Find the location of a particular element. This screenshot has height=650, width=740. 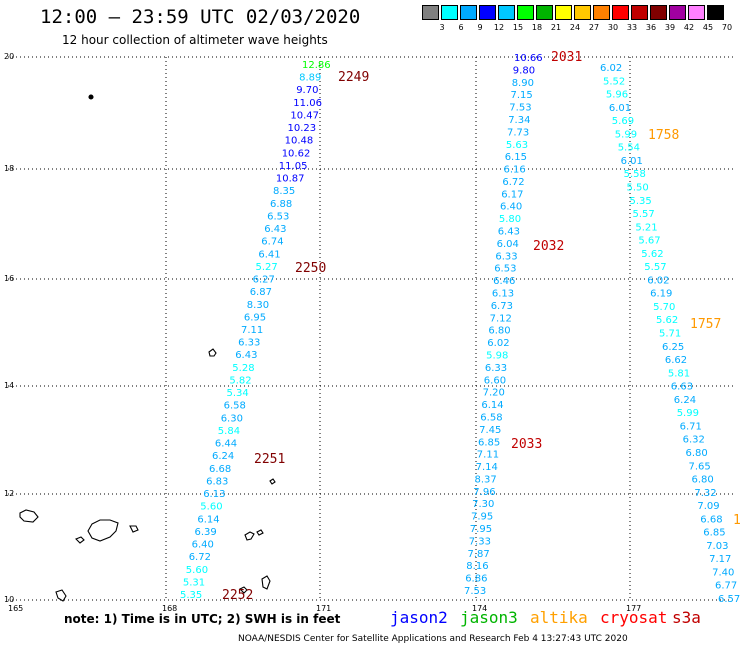

wave-height-value: 5.62 is located at coordinates (652, 254).